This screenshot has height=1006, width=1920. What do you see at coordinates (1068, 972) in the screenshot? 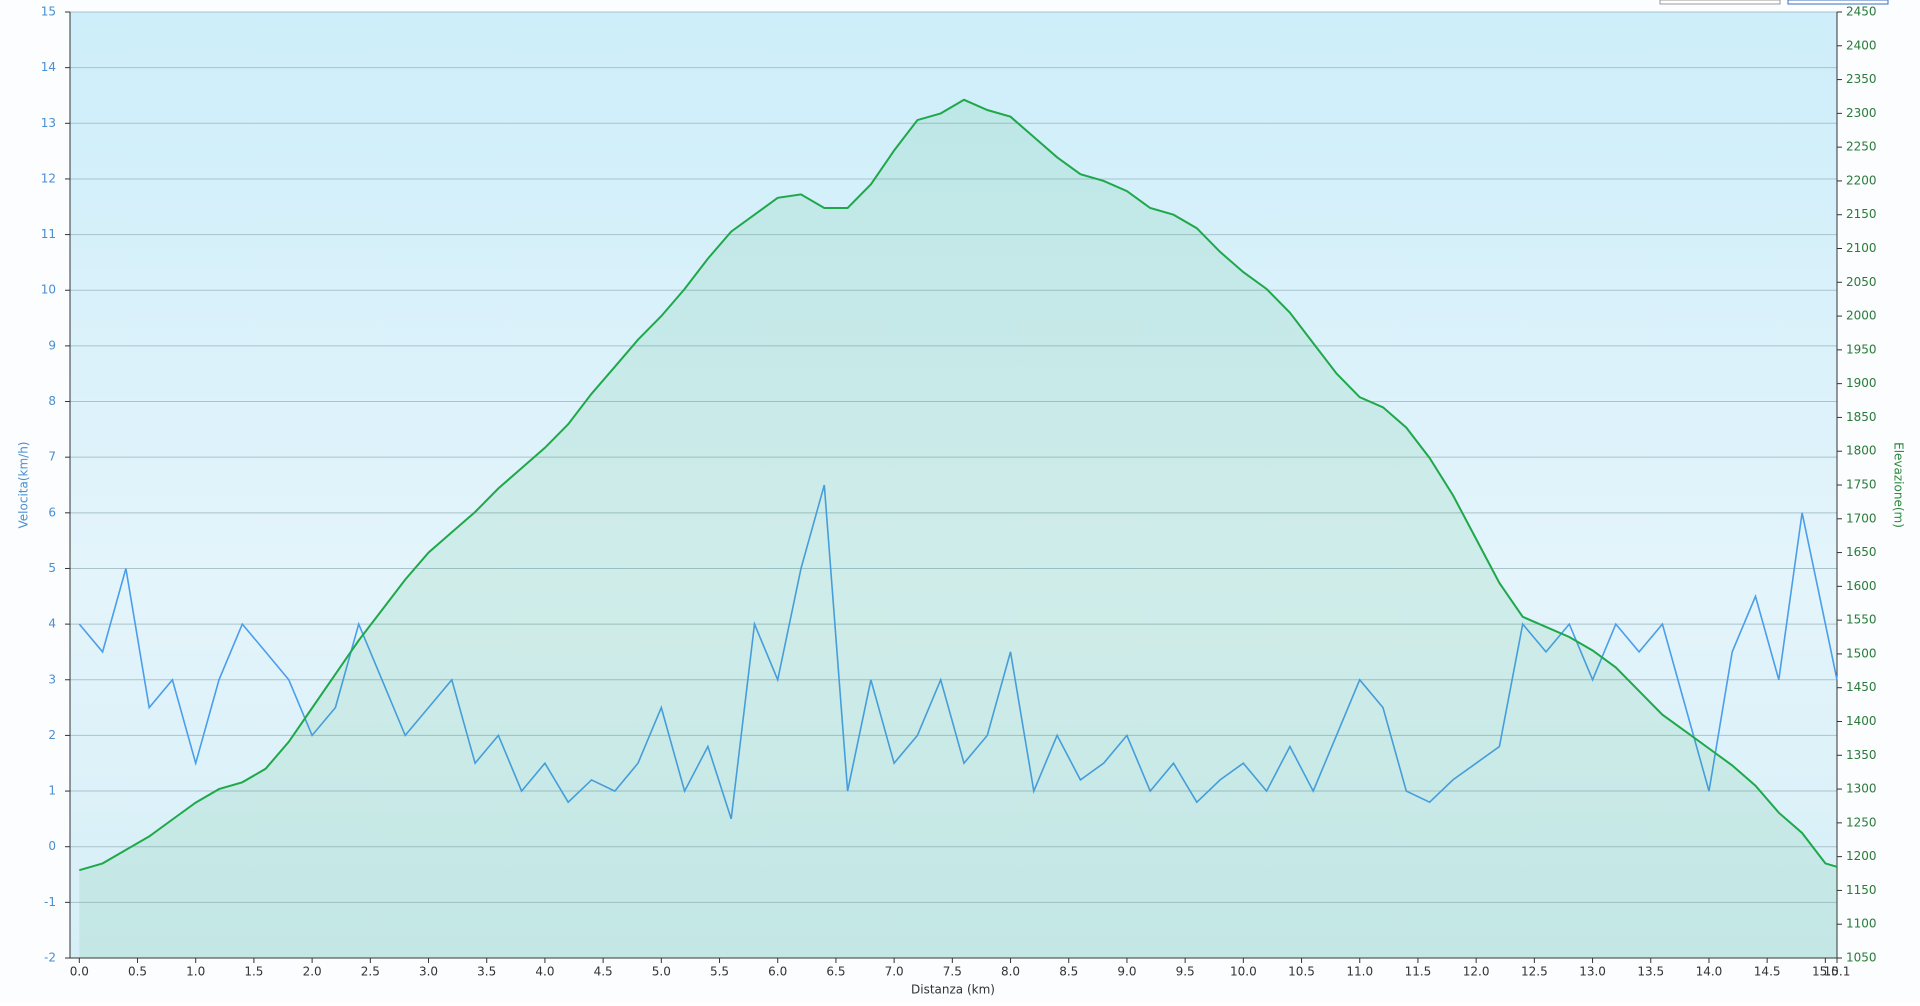
I see `x-tick-label: 8.5` at bounding box center [1068, 972].